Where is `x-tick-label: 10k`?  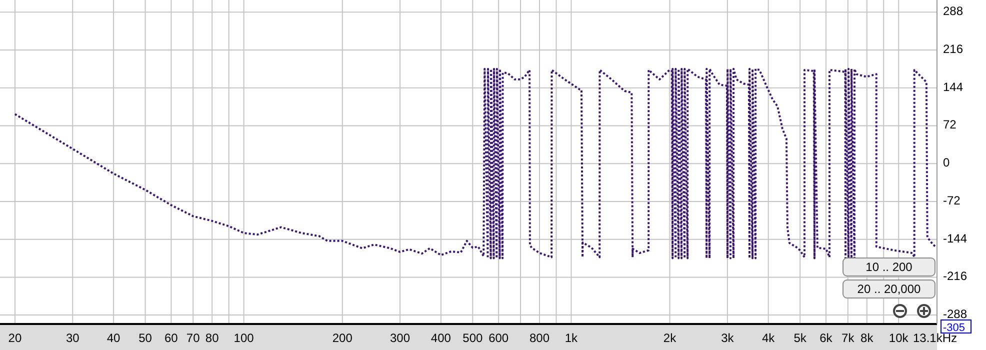 x-tick-label: 10k is located at coordinates (899, 338).